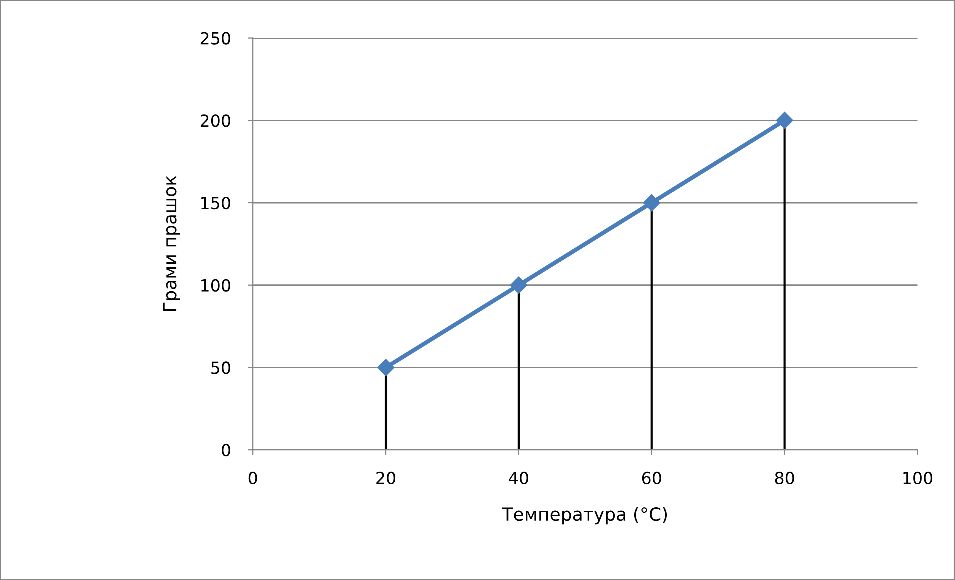 This screenshot has width=955, height=580. Describe the element at coordinates (215, 121) in the screenshot. I see `y-tick-label: 200` at that location.